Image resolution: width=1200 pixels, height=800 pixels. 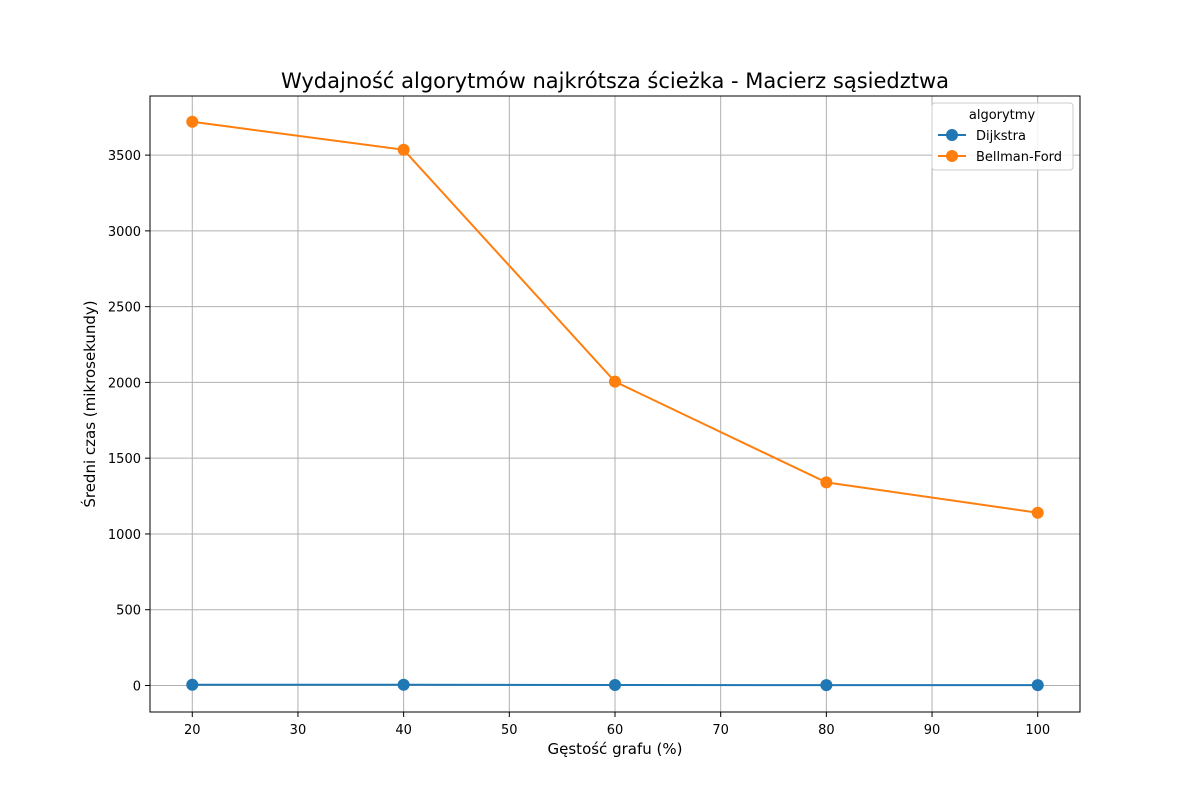 I want to click on y-tick-label: 1500, so click(x=124, y=459).